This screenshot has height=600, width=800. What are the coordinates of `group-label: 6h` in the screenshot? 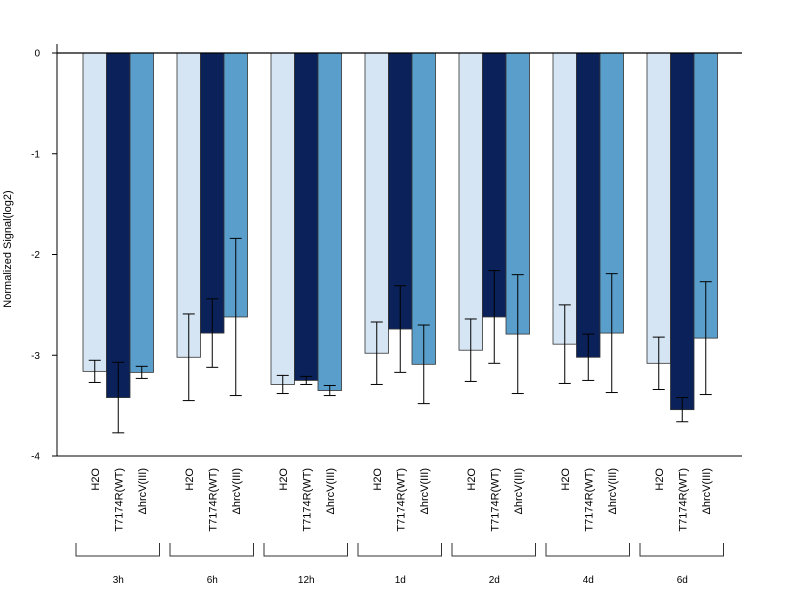 It's located at (212, 580).